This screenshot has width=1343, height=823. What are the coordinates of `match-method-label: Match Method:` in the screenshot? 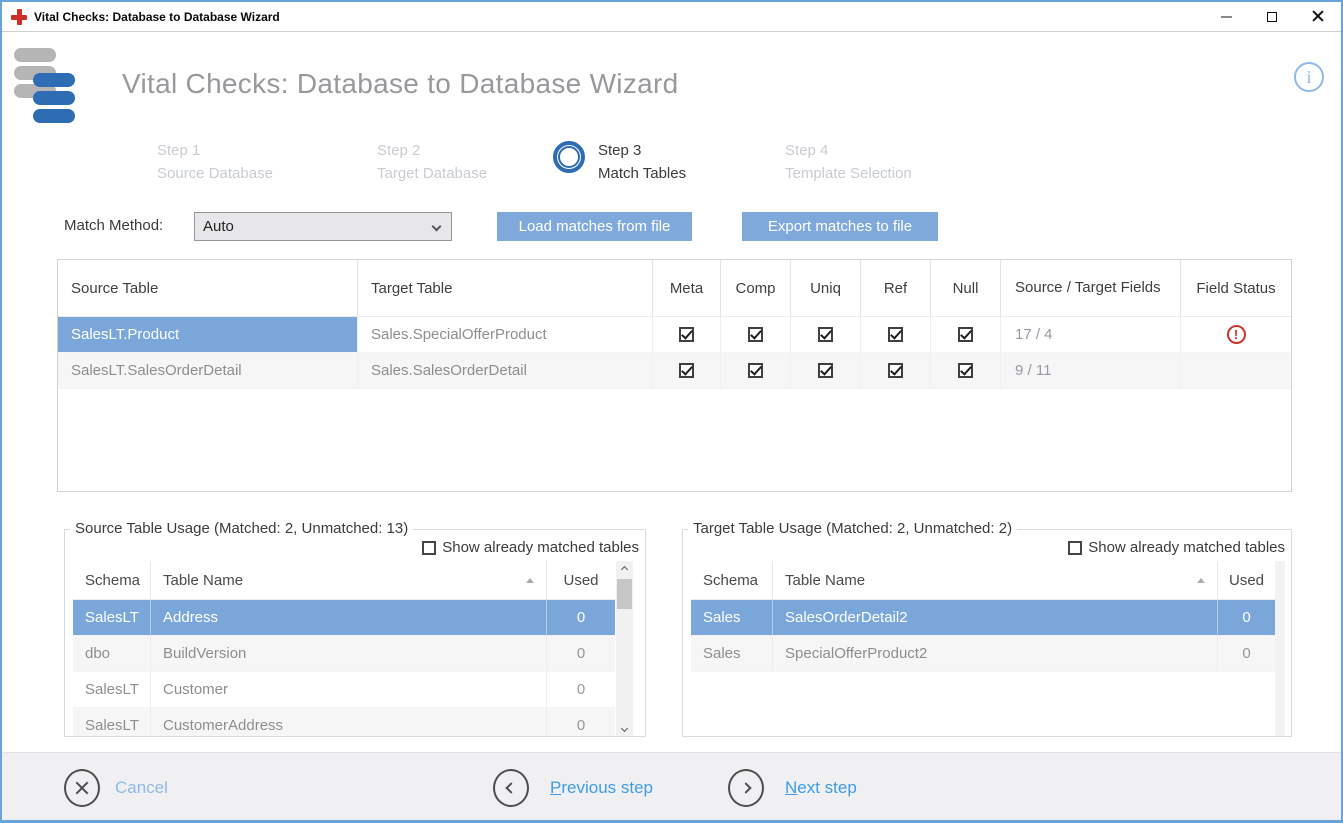 It's located at (114, 225).